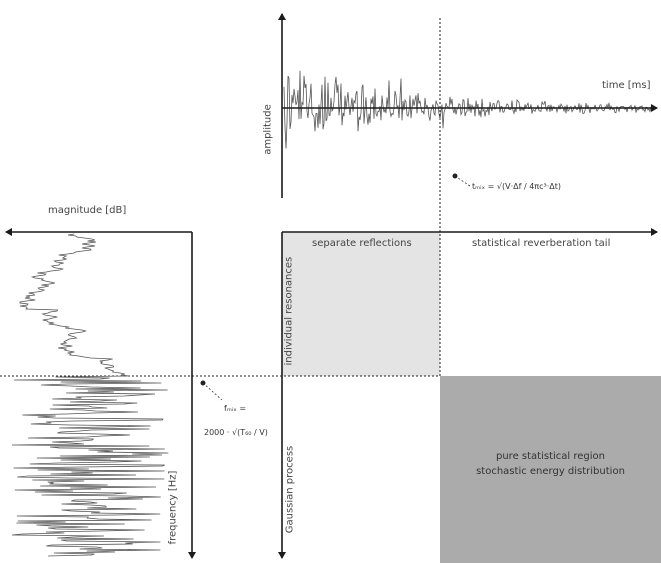 Image resolution: width=661 pixels, height=563 pixels. Describe the element at coordinates (203, 383) in the screenshot. I see `frequency-formula-dot` at that location.